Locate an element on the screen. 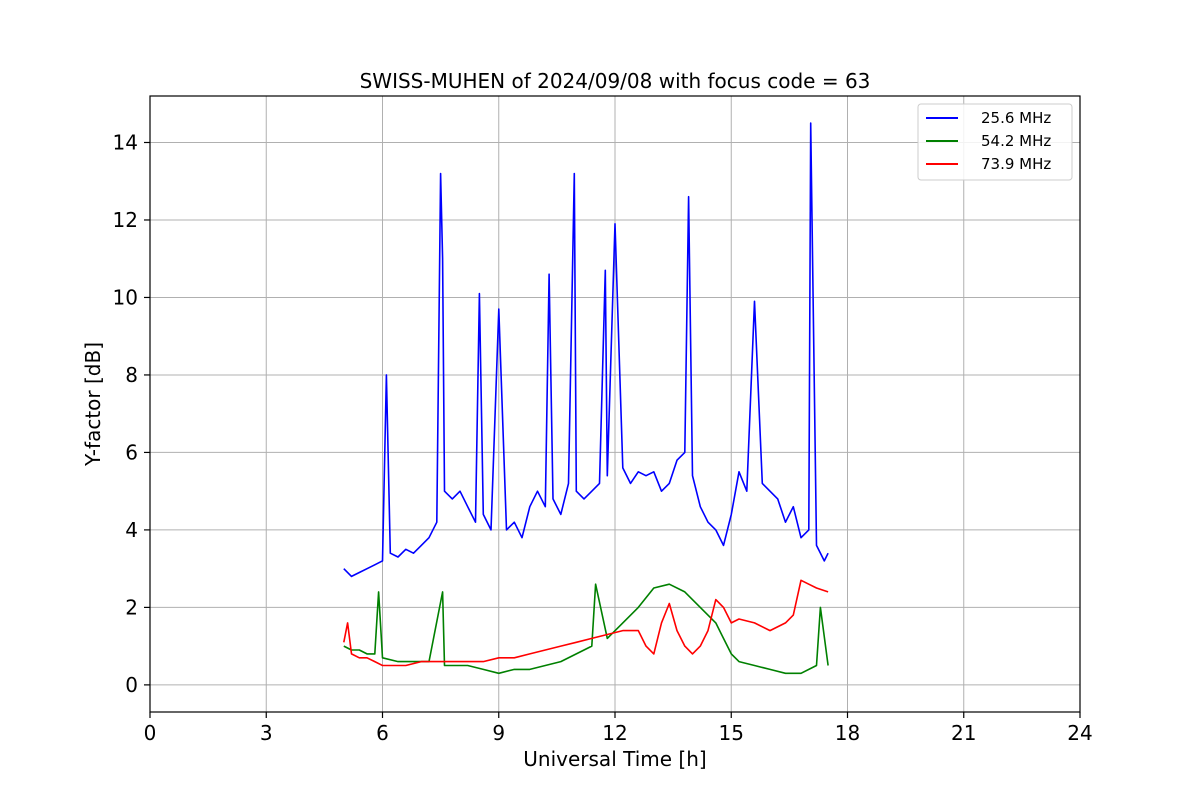 This screenshot has height=800, width=1200. y-tick-label: 4 is located at coordinates (131, 530).